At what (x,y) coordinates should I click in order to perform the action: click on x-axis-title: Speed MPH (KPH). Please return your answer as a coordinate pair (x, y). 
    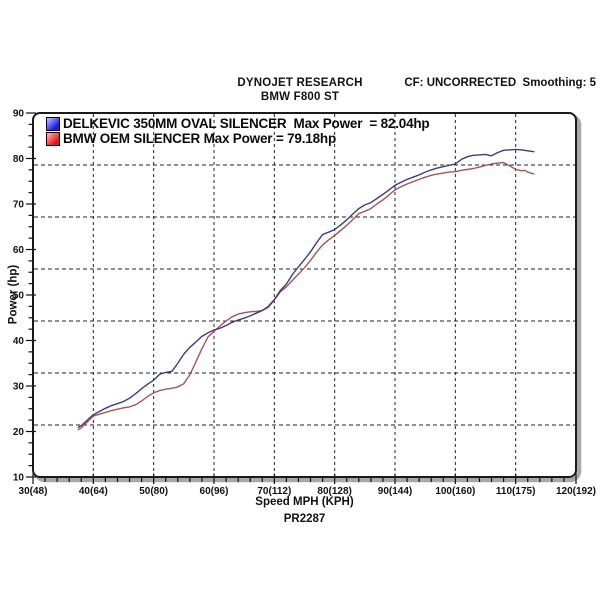
    Looking at the image, I should click on (304, 502).